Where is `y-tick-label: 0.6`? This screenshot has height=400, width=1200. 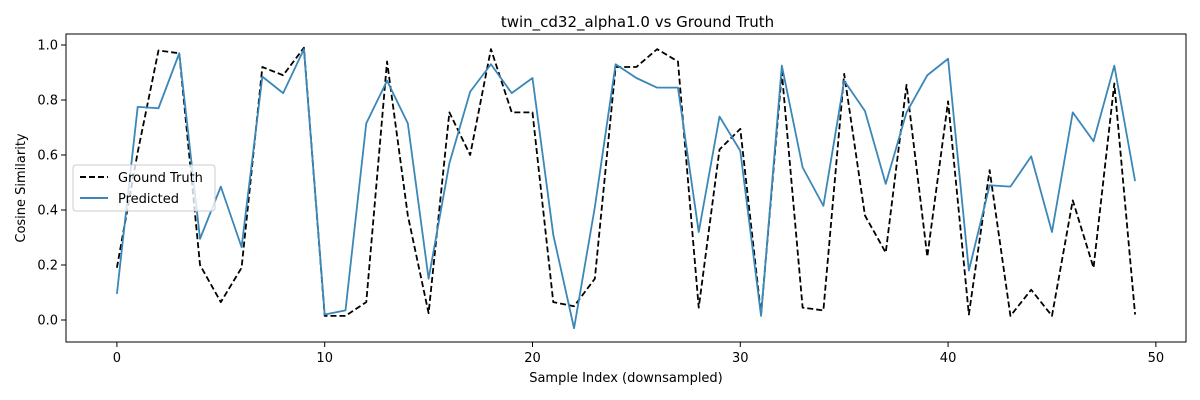
y-tick-label: 0.6 is located at coordinates (47, 156).